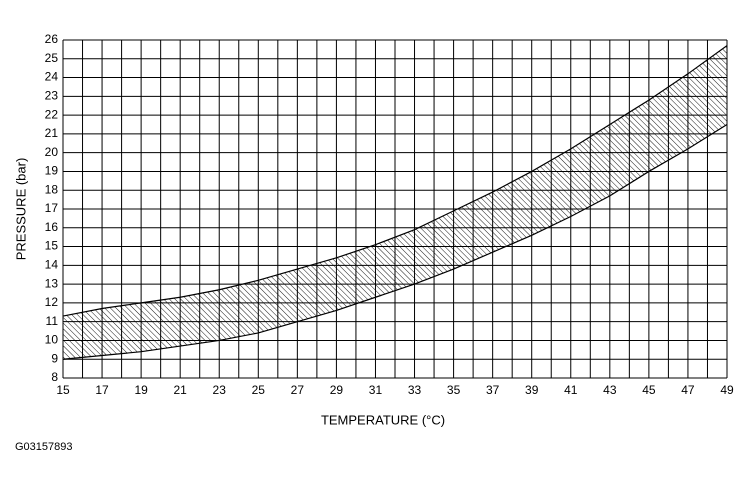 This screenshot has width=750, height=484. I want to click on y-tick-label: 15, so click(52, 246).